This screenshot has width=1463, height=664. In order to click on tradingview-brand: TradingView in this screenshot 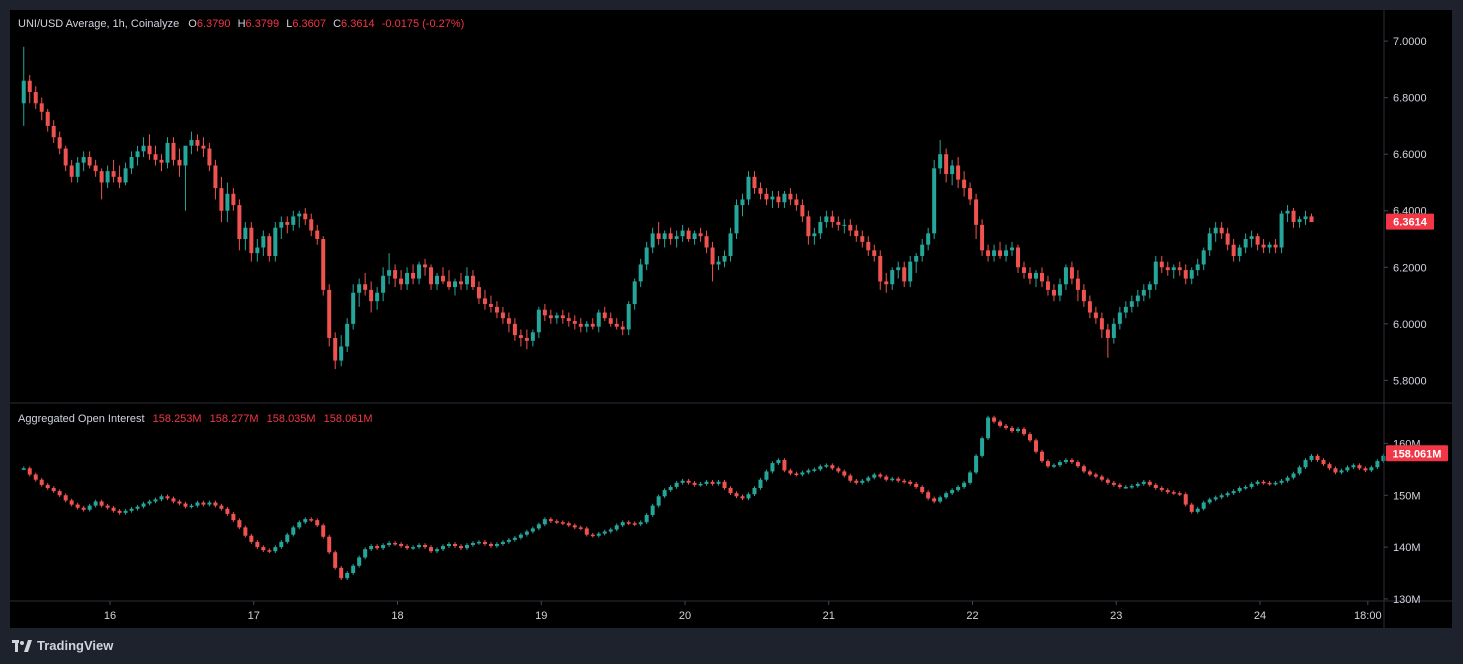, I will do `click(62, 645)`.